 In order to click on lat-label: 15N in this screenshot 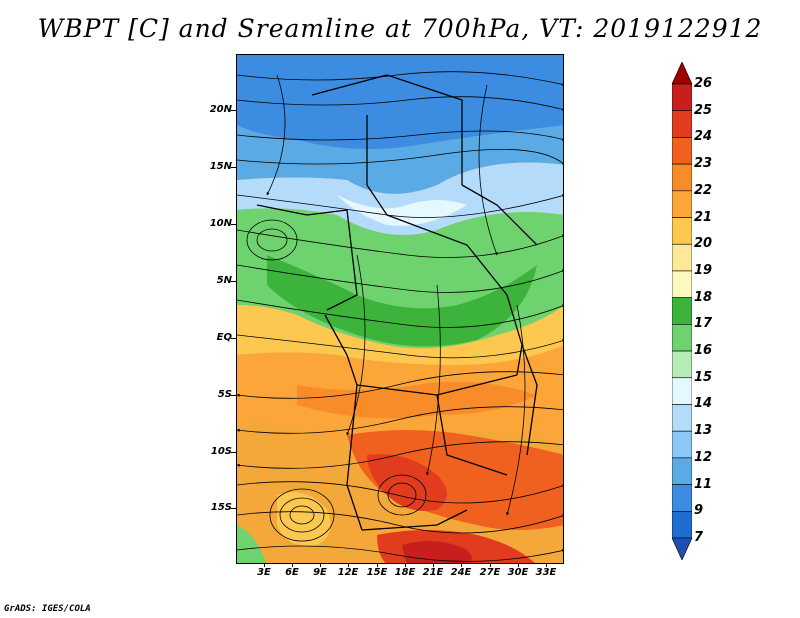, I will do `click(220, 166)`.